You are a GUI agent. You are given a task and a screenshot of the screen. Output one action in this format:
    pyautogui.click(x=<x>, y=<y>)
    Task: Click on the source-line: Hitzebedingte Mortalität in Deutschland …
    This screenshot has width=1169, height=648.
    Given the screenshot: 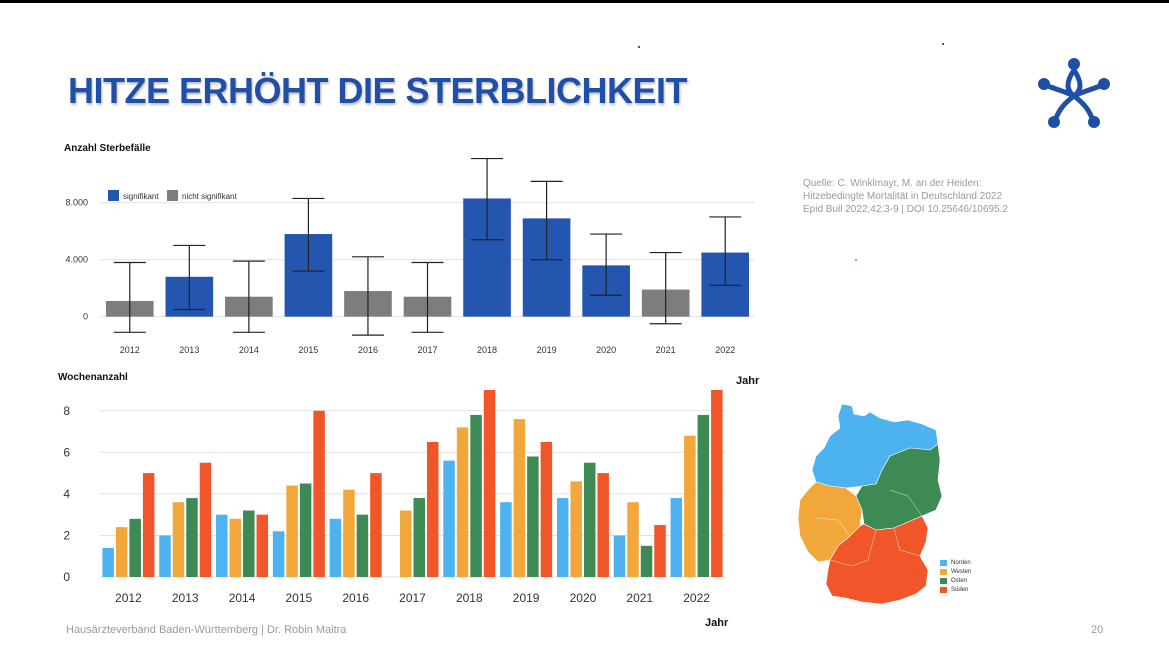 What is the action you would take?
    pyautogui.click(x=903, y=196)
    